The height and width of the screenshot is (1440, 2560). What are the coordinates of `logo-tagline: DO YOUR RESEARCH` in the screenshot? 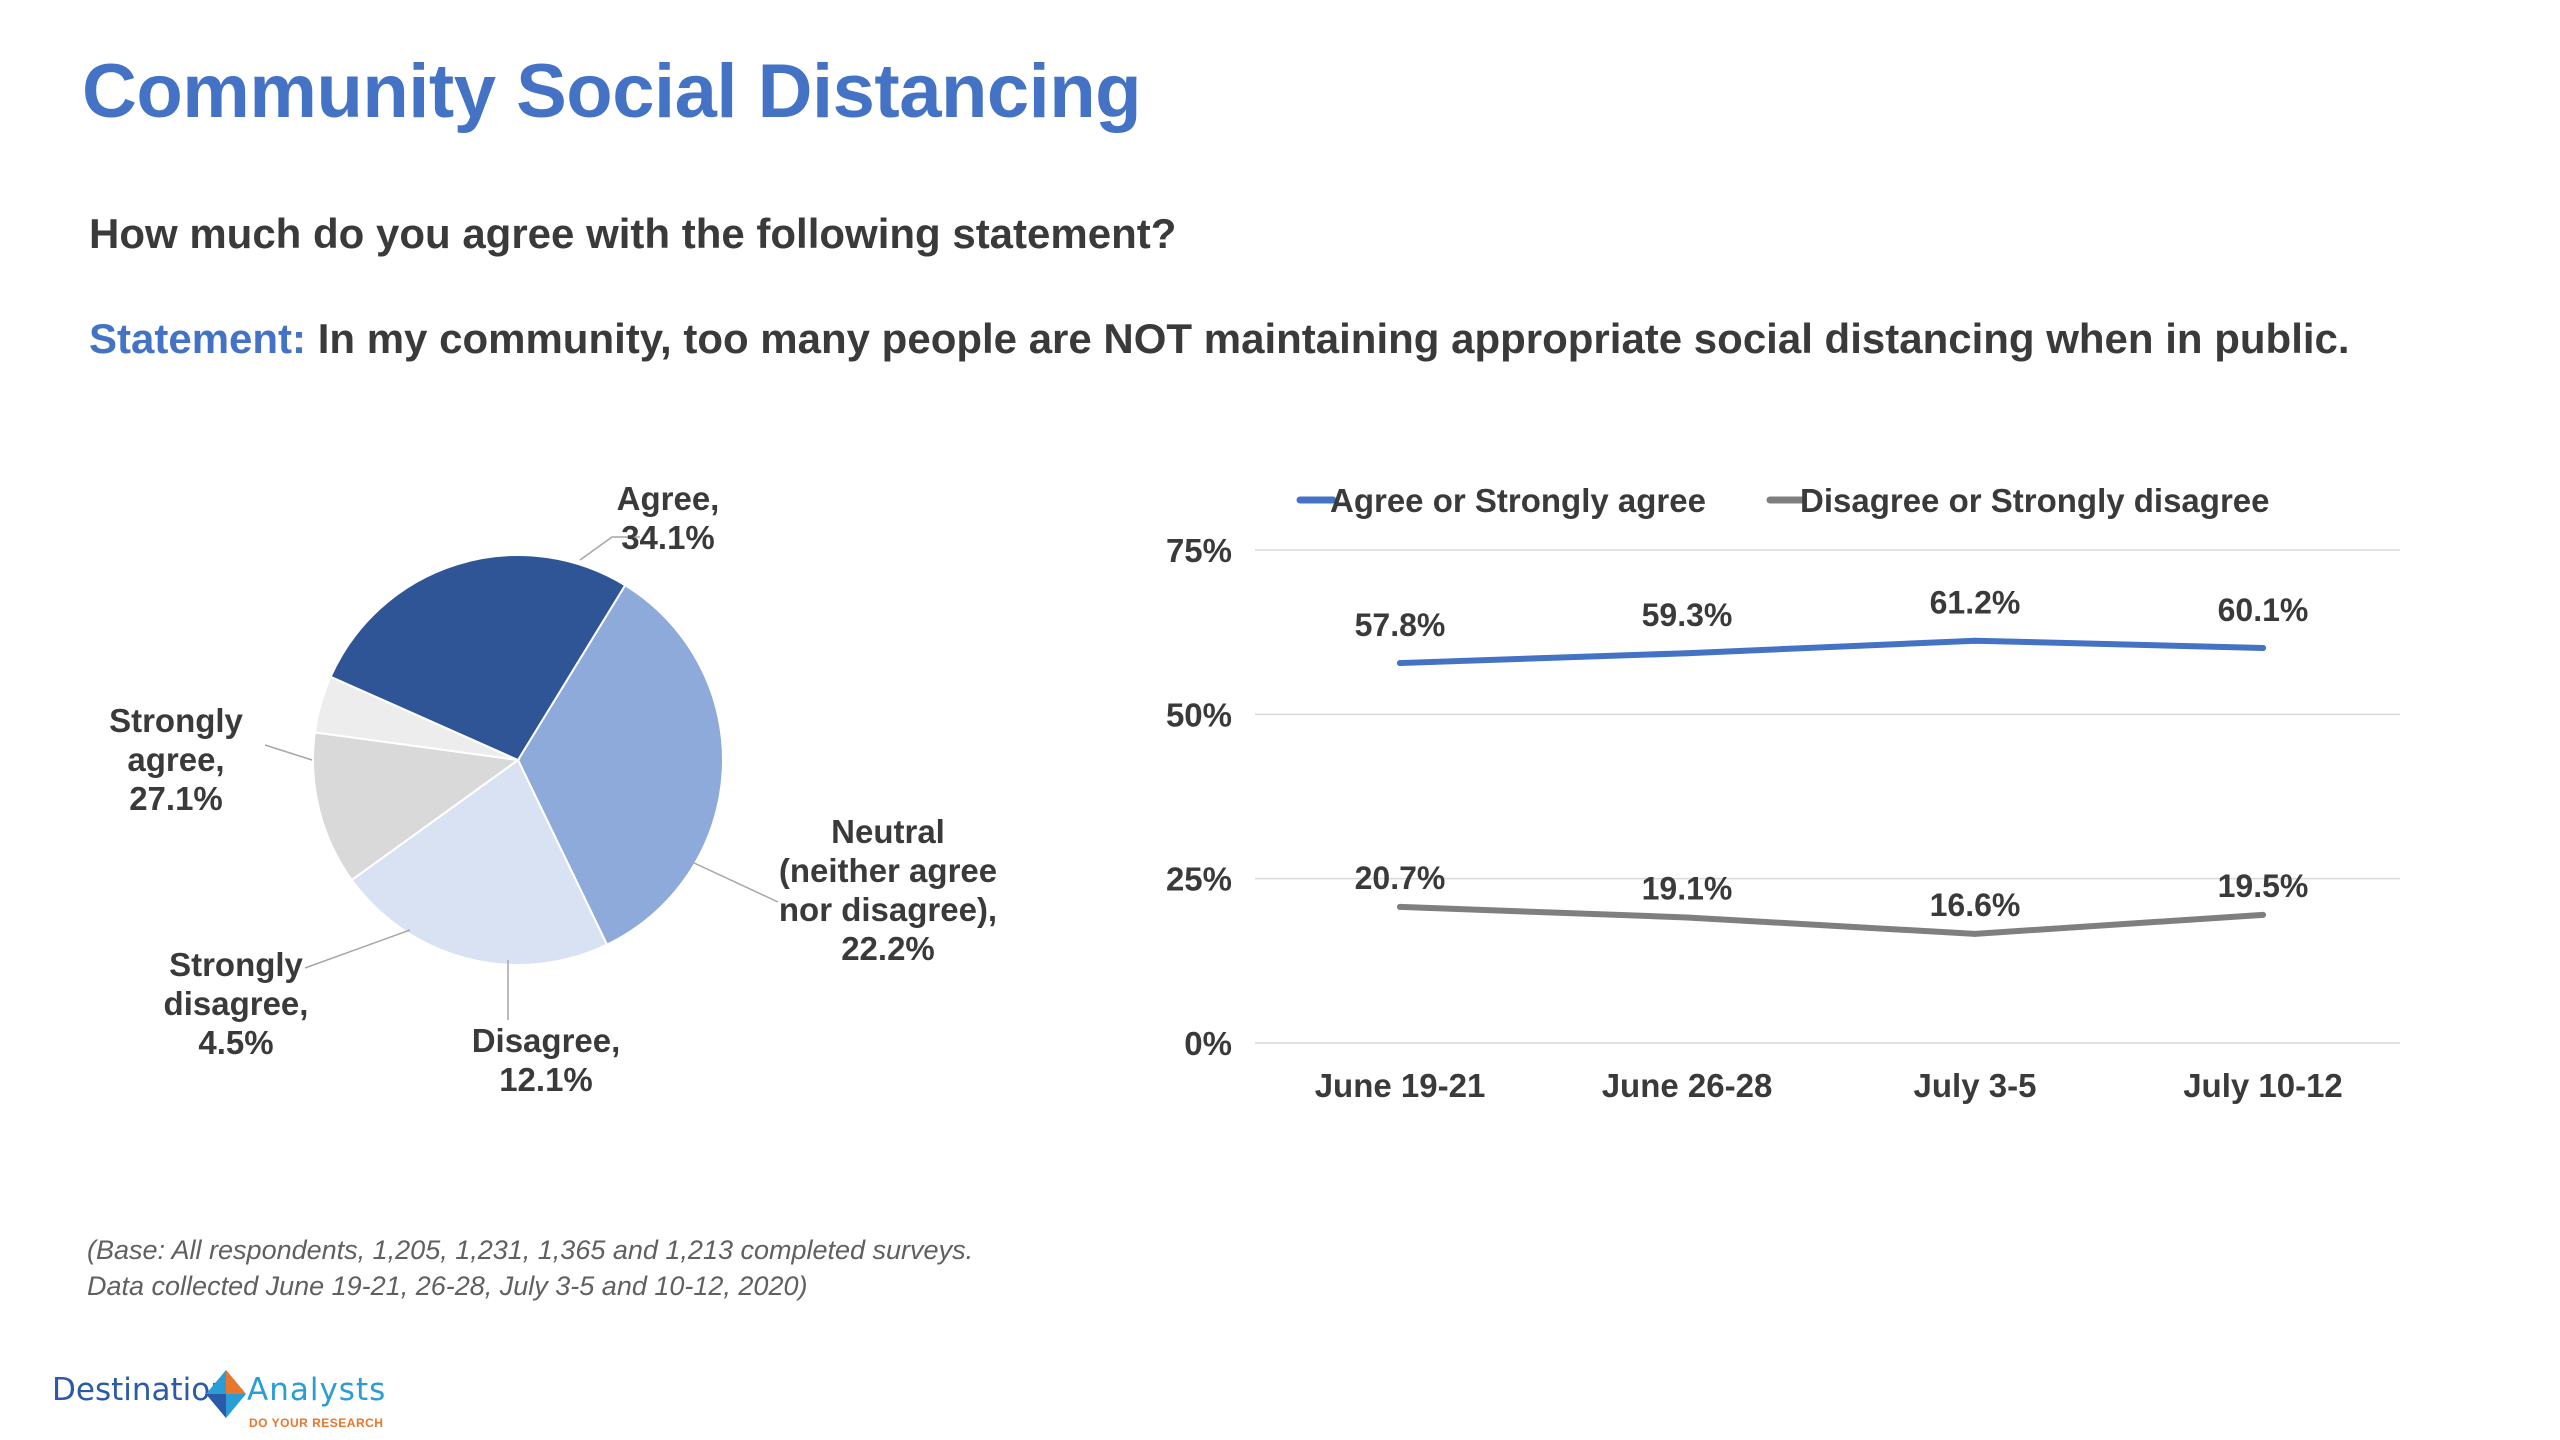 It's located at (316, 1423).